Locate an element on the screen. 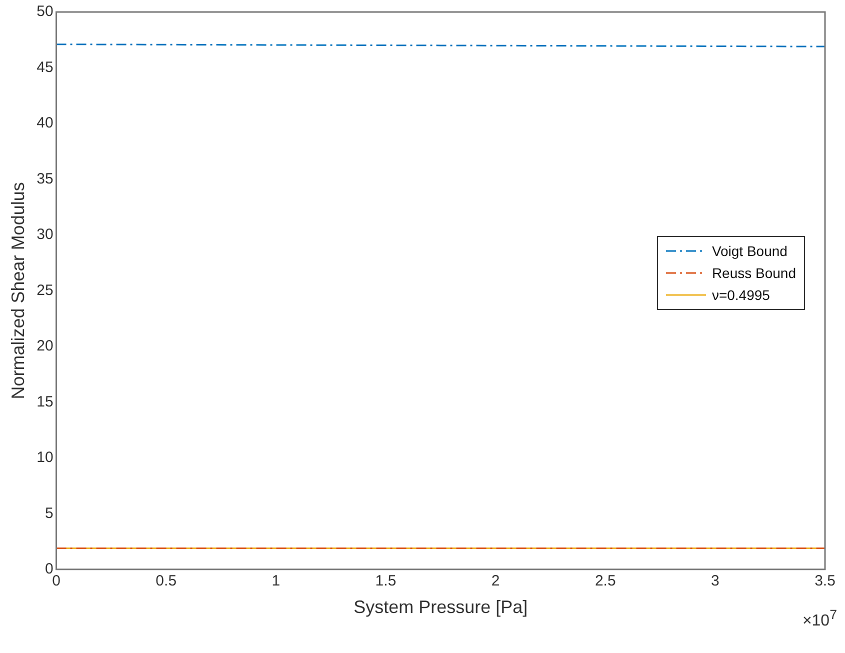 This screenshot has width=845, height=653. x-tick-label: 3 is located at coordinates (715, 581).